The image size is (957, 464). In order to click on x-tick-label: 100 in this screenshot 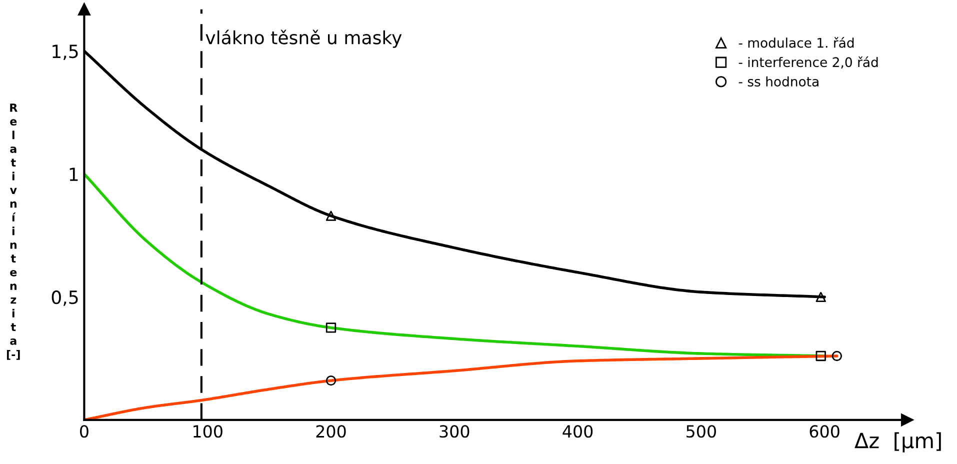, I will do `click(208, 431)`.